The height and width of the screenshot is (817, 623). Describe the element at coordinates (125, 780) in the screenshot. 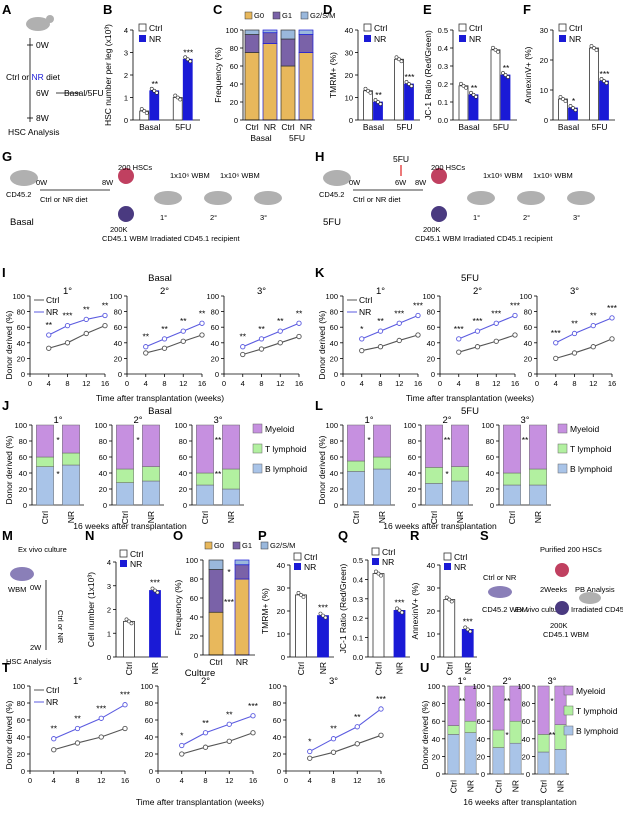

I see `panel-t-x-tick-label: 16` at that location.